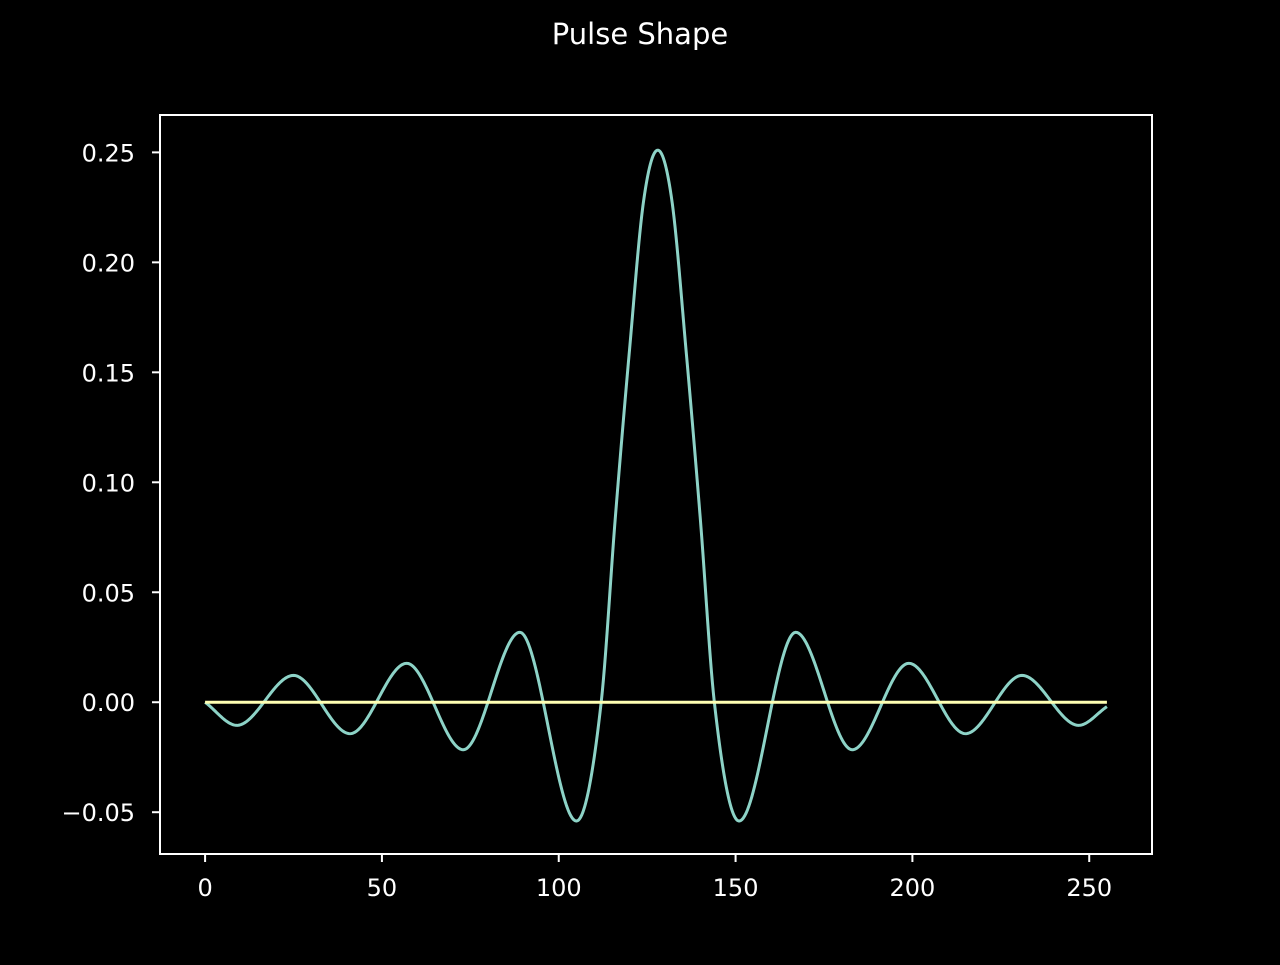 This screenshot has height=965, width=1280. What do you see at coordinates (98, 813) in the screenshot?
I see `y-tick-label: −0.05` at bounding box center [98, 813].